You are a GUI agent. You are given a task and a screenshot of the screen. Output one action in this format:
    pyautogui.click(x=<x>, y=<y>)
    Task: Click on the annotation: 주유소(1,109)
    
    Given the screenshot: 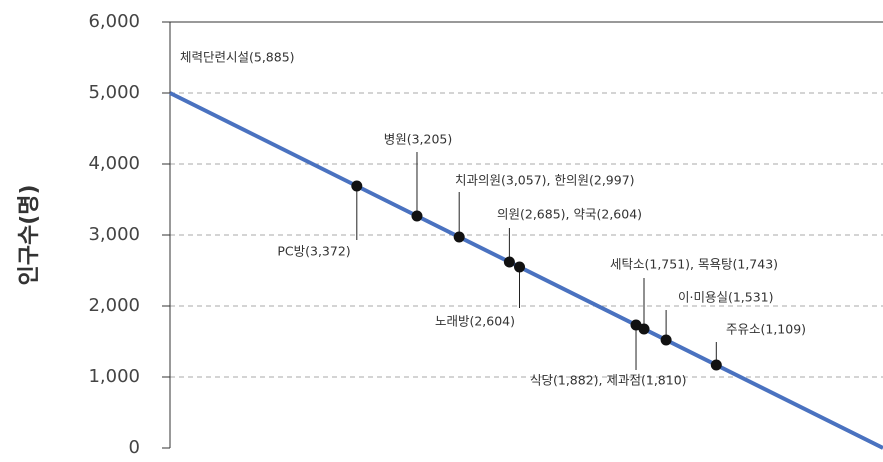 What is the action you would take?
    pyautogui.click(x=766, y=329)
    